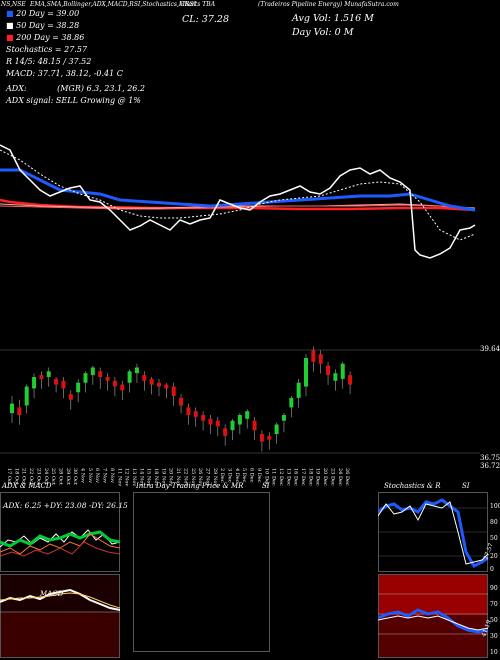 The height and width of the screenshot is (660, 500). What do you see at coordinates (347, 477) in the screenshot?
I see `date-label: 26 Dec` at bounding box center [347, 477].